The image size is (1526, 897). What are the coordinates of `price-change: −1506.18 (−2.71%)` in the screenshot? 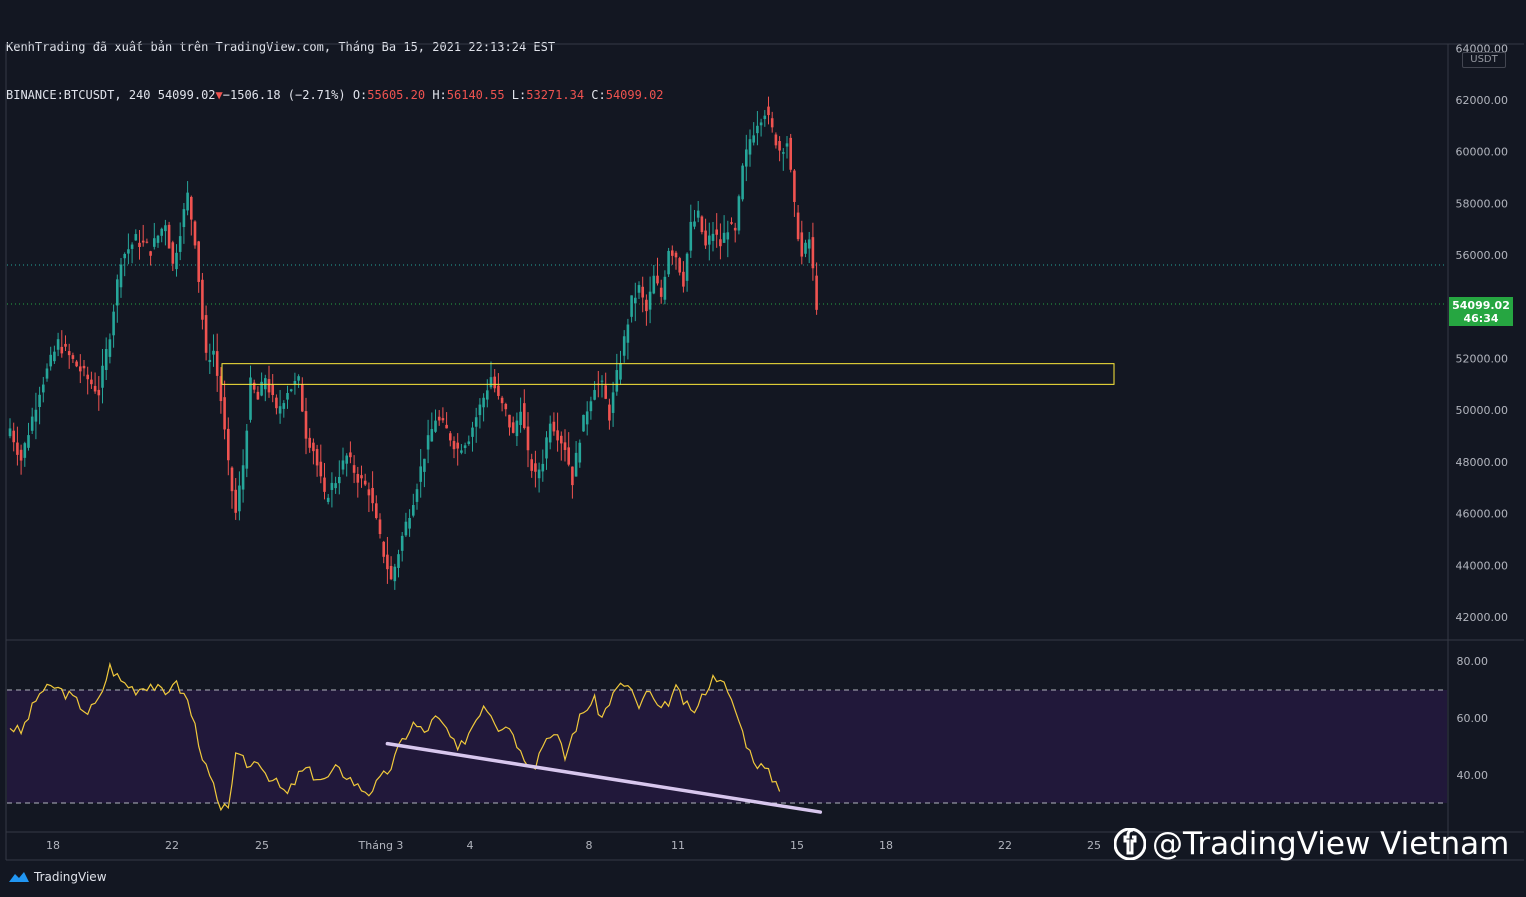 It's located at (284, 95).